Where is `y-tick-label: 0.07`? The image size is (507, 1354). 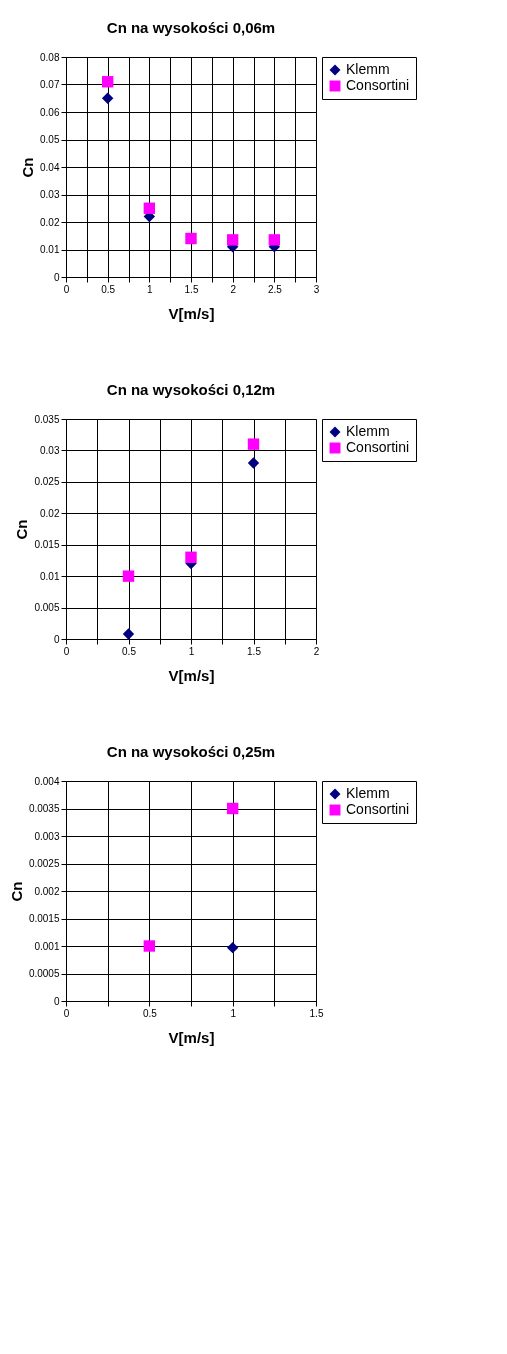 y-tick-label: 0.07 is located at coordinates (50, 84).